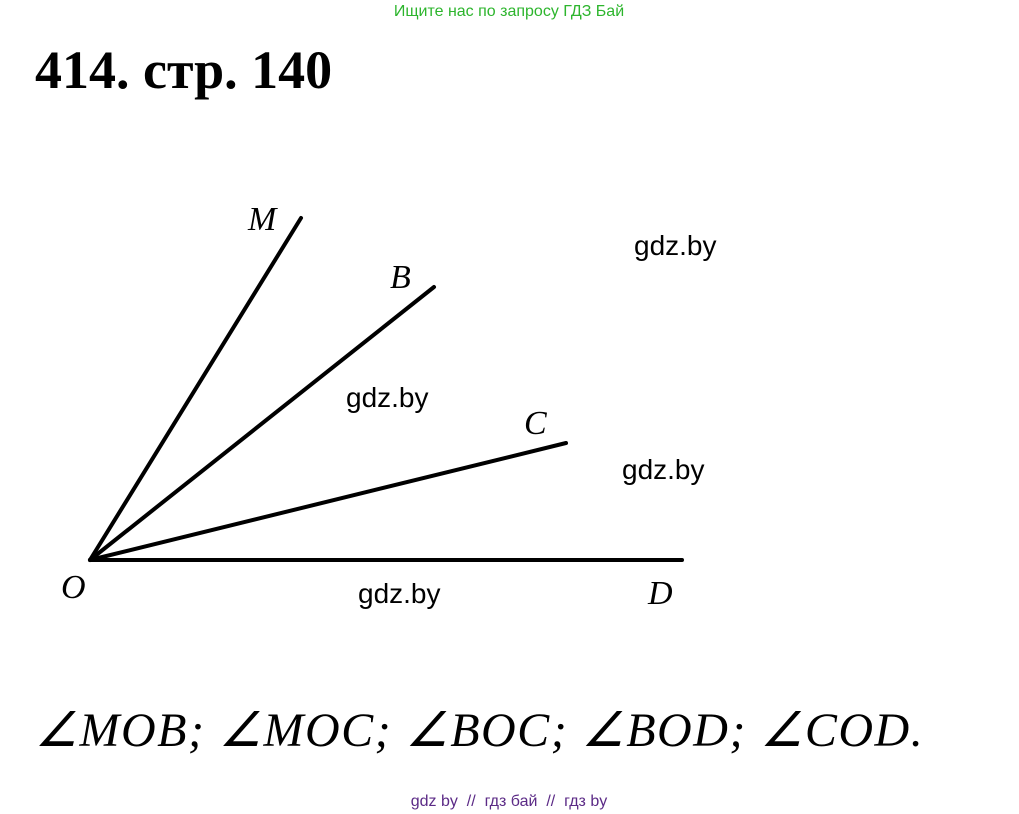 The height and width of the screenshot is (814, 1019). Describe the element at coordinates (509, 801) in the screenshot. I see `footer: gdz by // гдз бай // гдз by` at that location.